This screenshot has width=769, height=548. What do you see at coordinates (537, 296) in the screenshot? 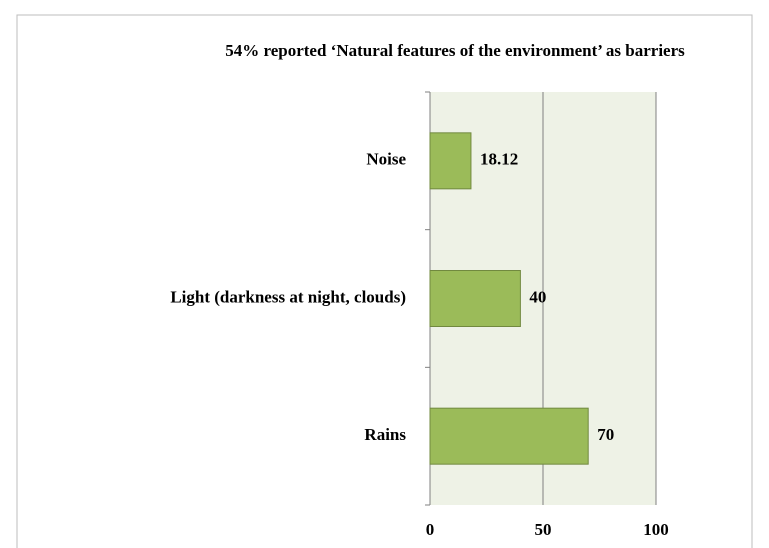
I see `data-label: 40` at bounding box center [537, 296].